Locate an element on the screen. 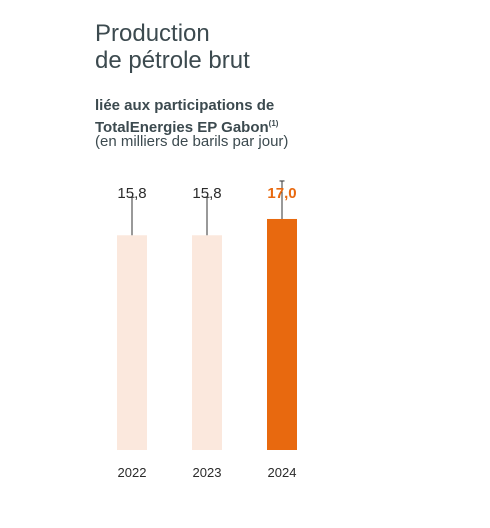 The image size is (490, 528). chart-title: Production de pétrole brut is located at coordinates (172, 47).